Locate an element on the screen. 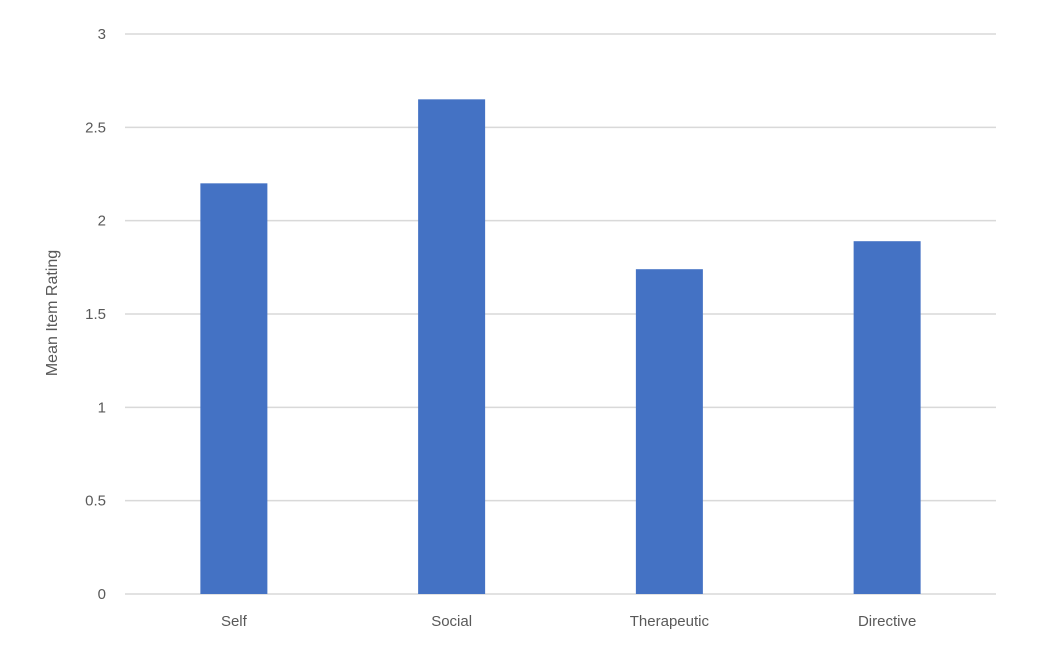 This screenshot has height=656, width=1040. y-tick-labels: 0 0.5 1 1.5 2 2.5 3 is located at coordinates (95, 314).